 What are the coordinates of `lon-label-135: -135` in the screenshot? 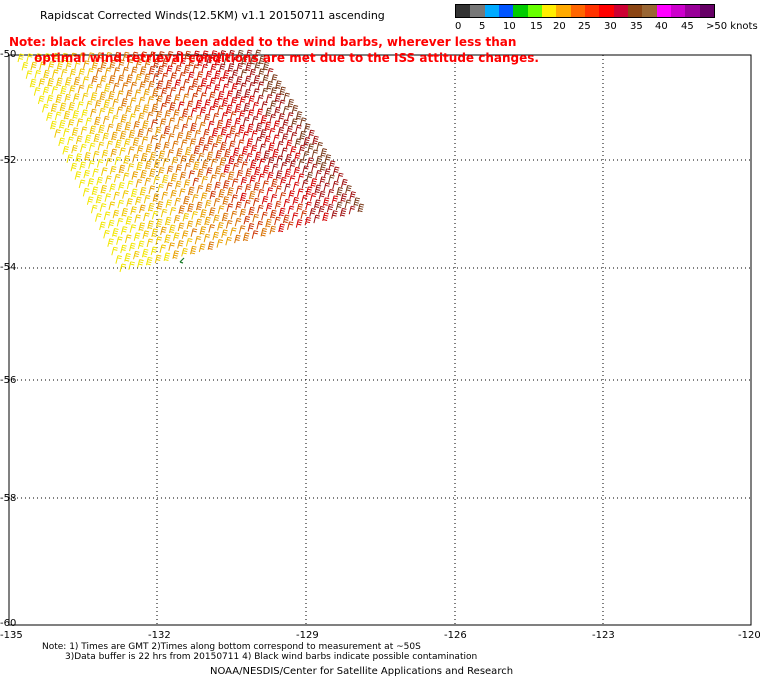 It's located at (11, 635).